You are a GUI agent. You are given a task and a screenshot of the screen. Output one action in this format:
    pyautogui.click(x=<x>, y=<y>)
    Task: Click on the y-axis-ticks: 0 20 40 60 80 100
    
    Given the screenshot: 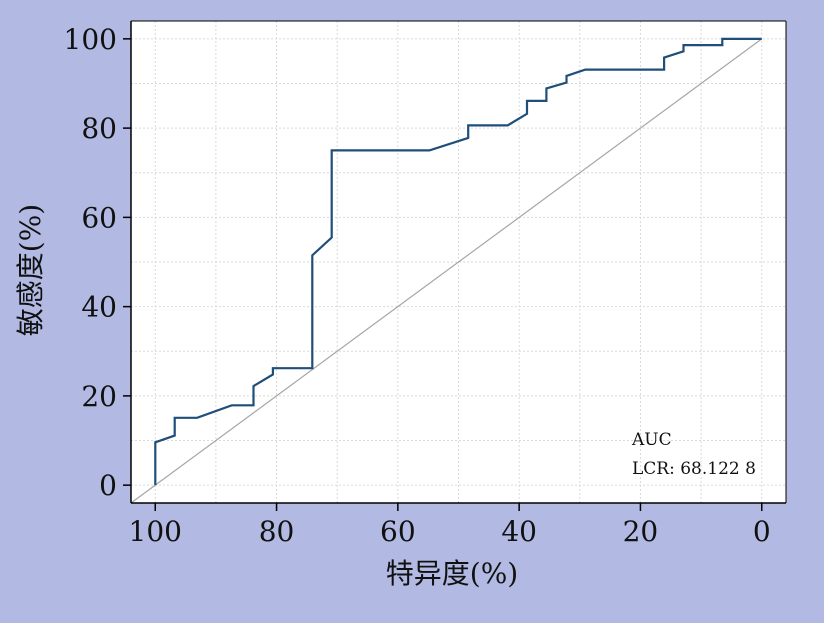 What is the action you would take?
    pyautogui.click(x=97, y=262)
    